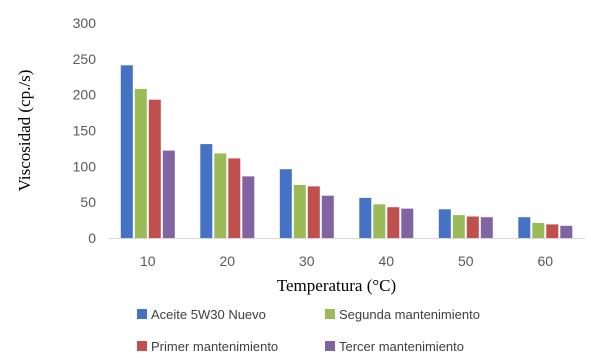 This screenshot has width=591, height=362. I want to click on x-tick-label: 30, so click(307, 261).